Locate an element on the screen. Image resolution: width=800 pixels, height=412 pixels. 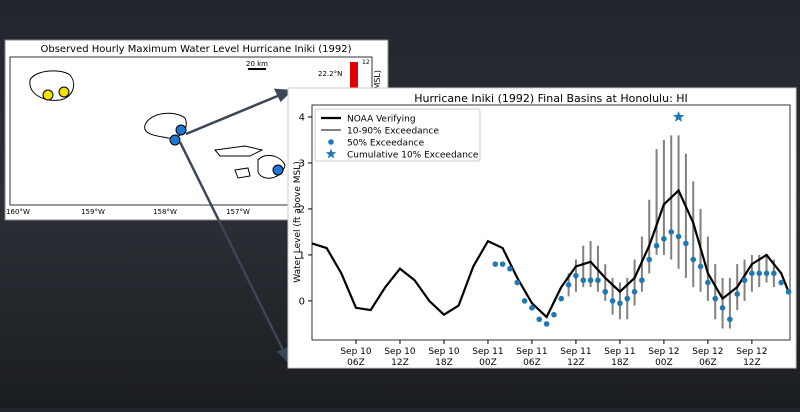
x-tick-label: Sep 11 00Z is located at coordinates (487, 357).